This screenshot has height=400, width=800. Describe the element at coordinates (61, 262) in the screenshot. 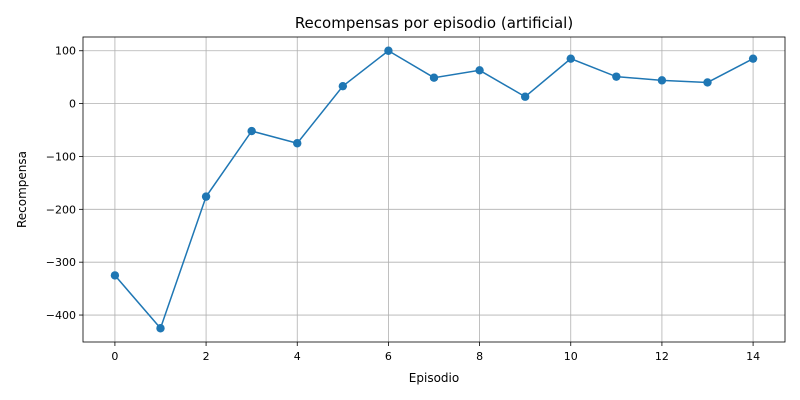

I see `y-tick-label: −300` at that location.